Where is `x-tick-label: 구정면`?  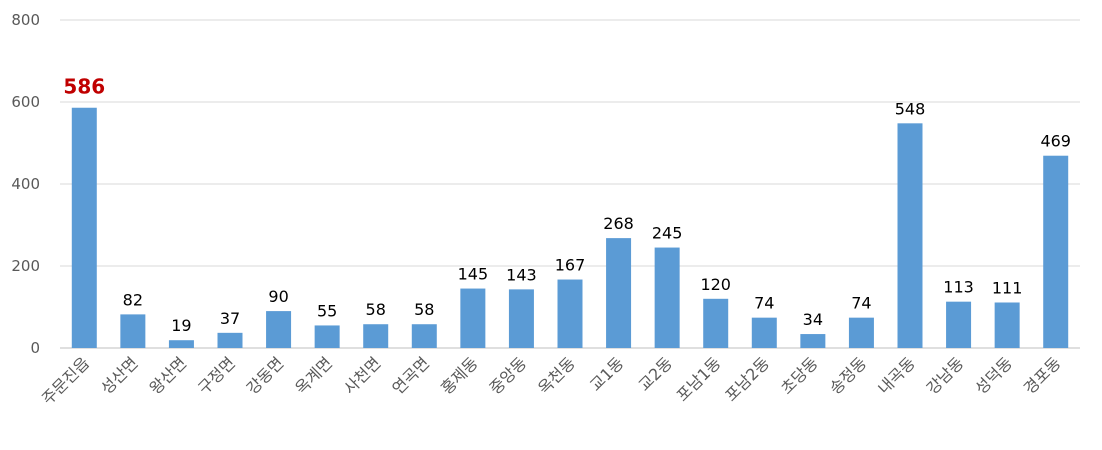 x-tick-label: 구정면 is located at coordinates (216, 375).